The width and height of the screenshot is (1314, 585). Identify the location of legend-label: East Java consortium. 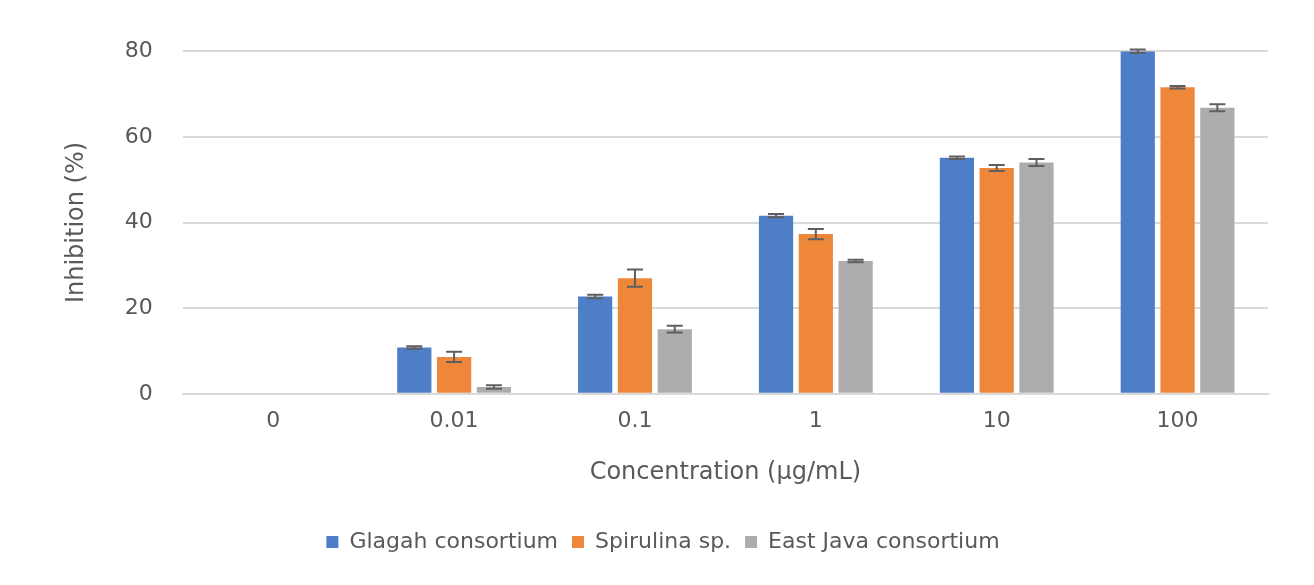
(884, 540).